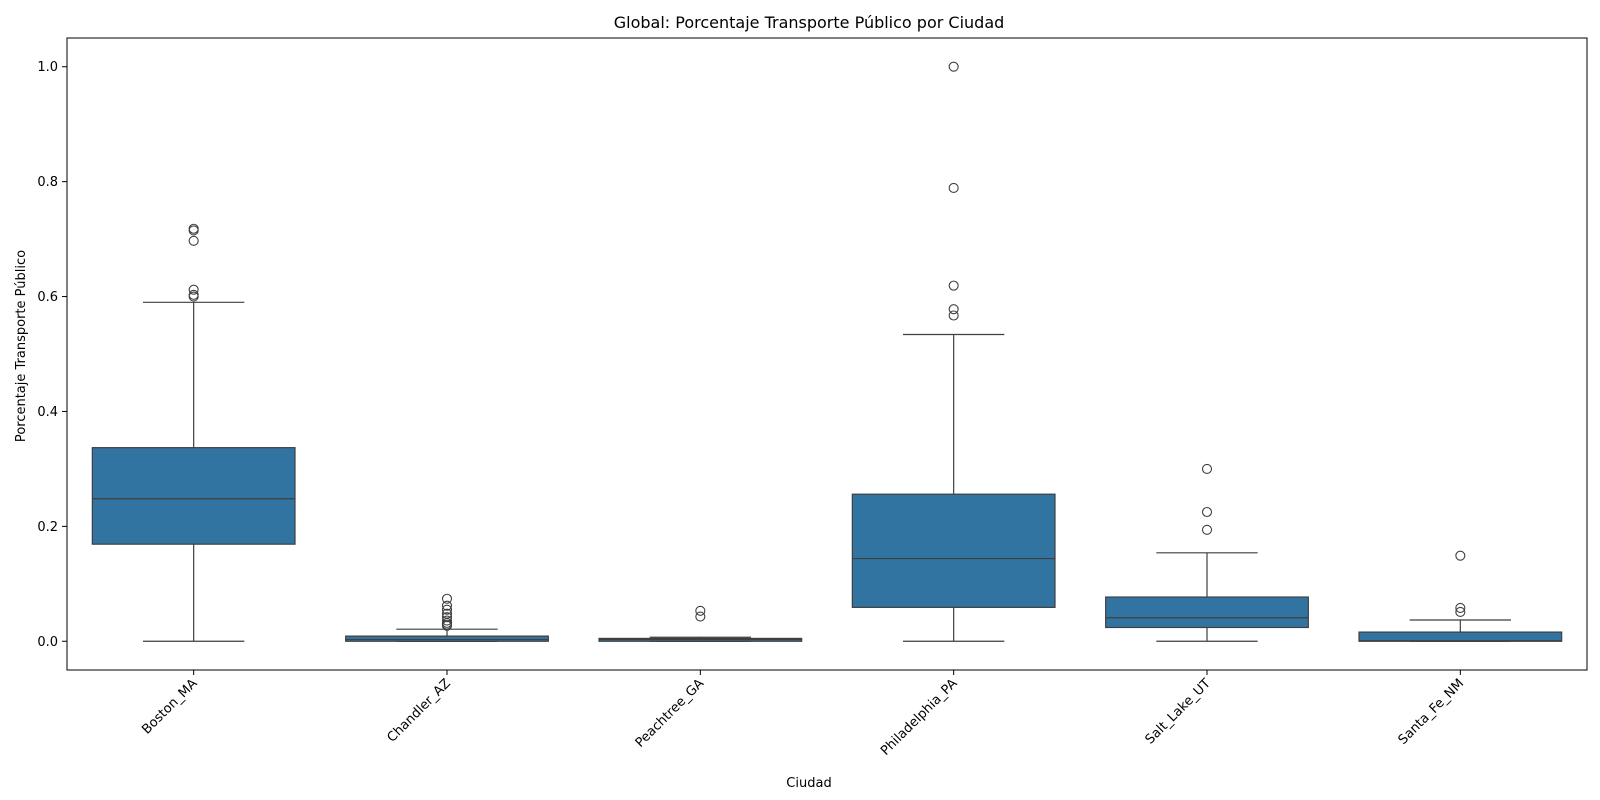 This screenshot has width=1600, height=800. What do you see at coordinates (47, 182) in the screenshot?
I see `y-tick-label: 0.8` at bounding box center [47, 182].